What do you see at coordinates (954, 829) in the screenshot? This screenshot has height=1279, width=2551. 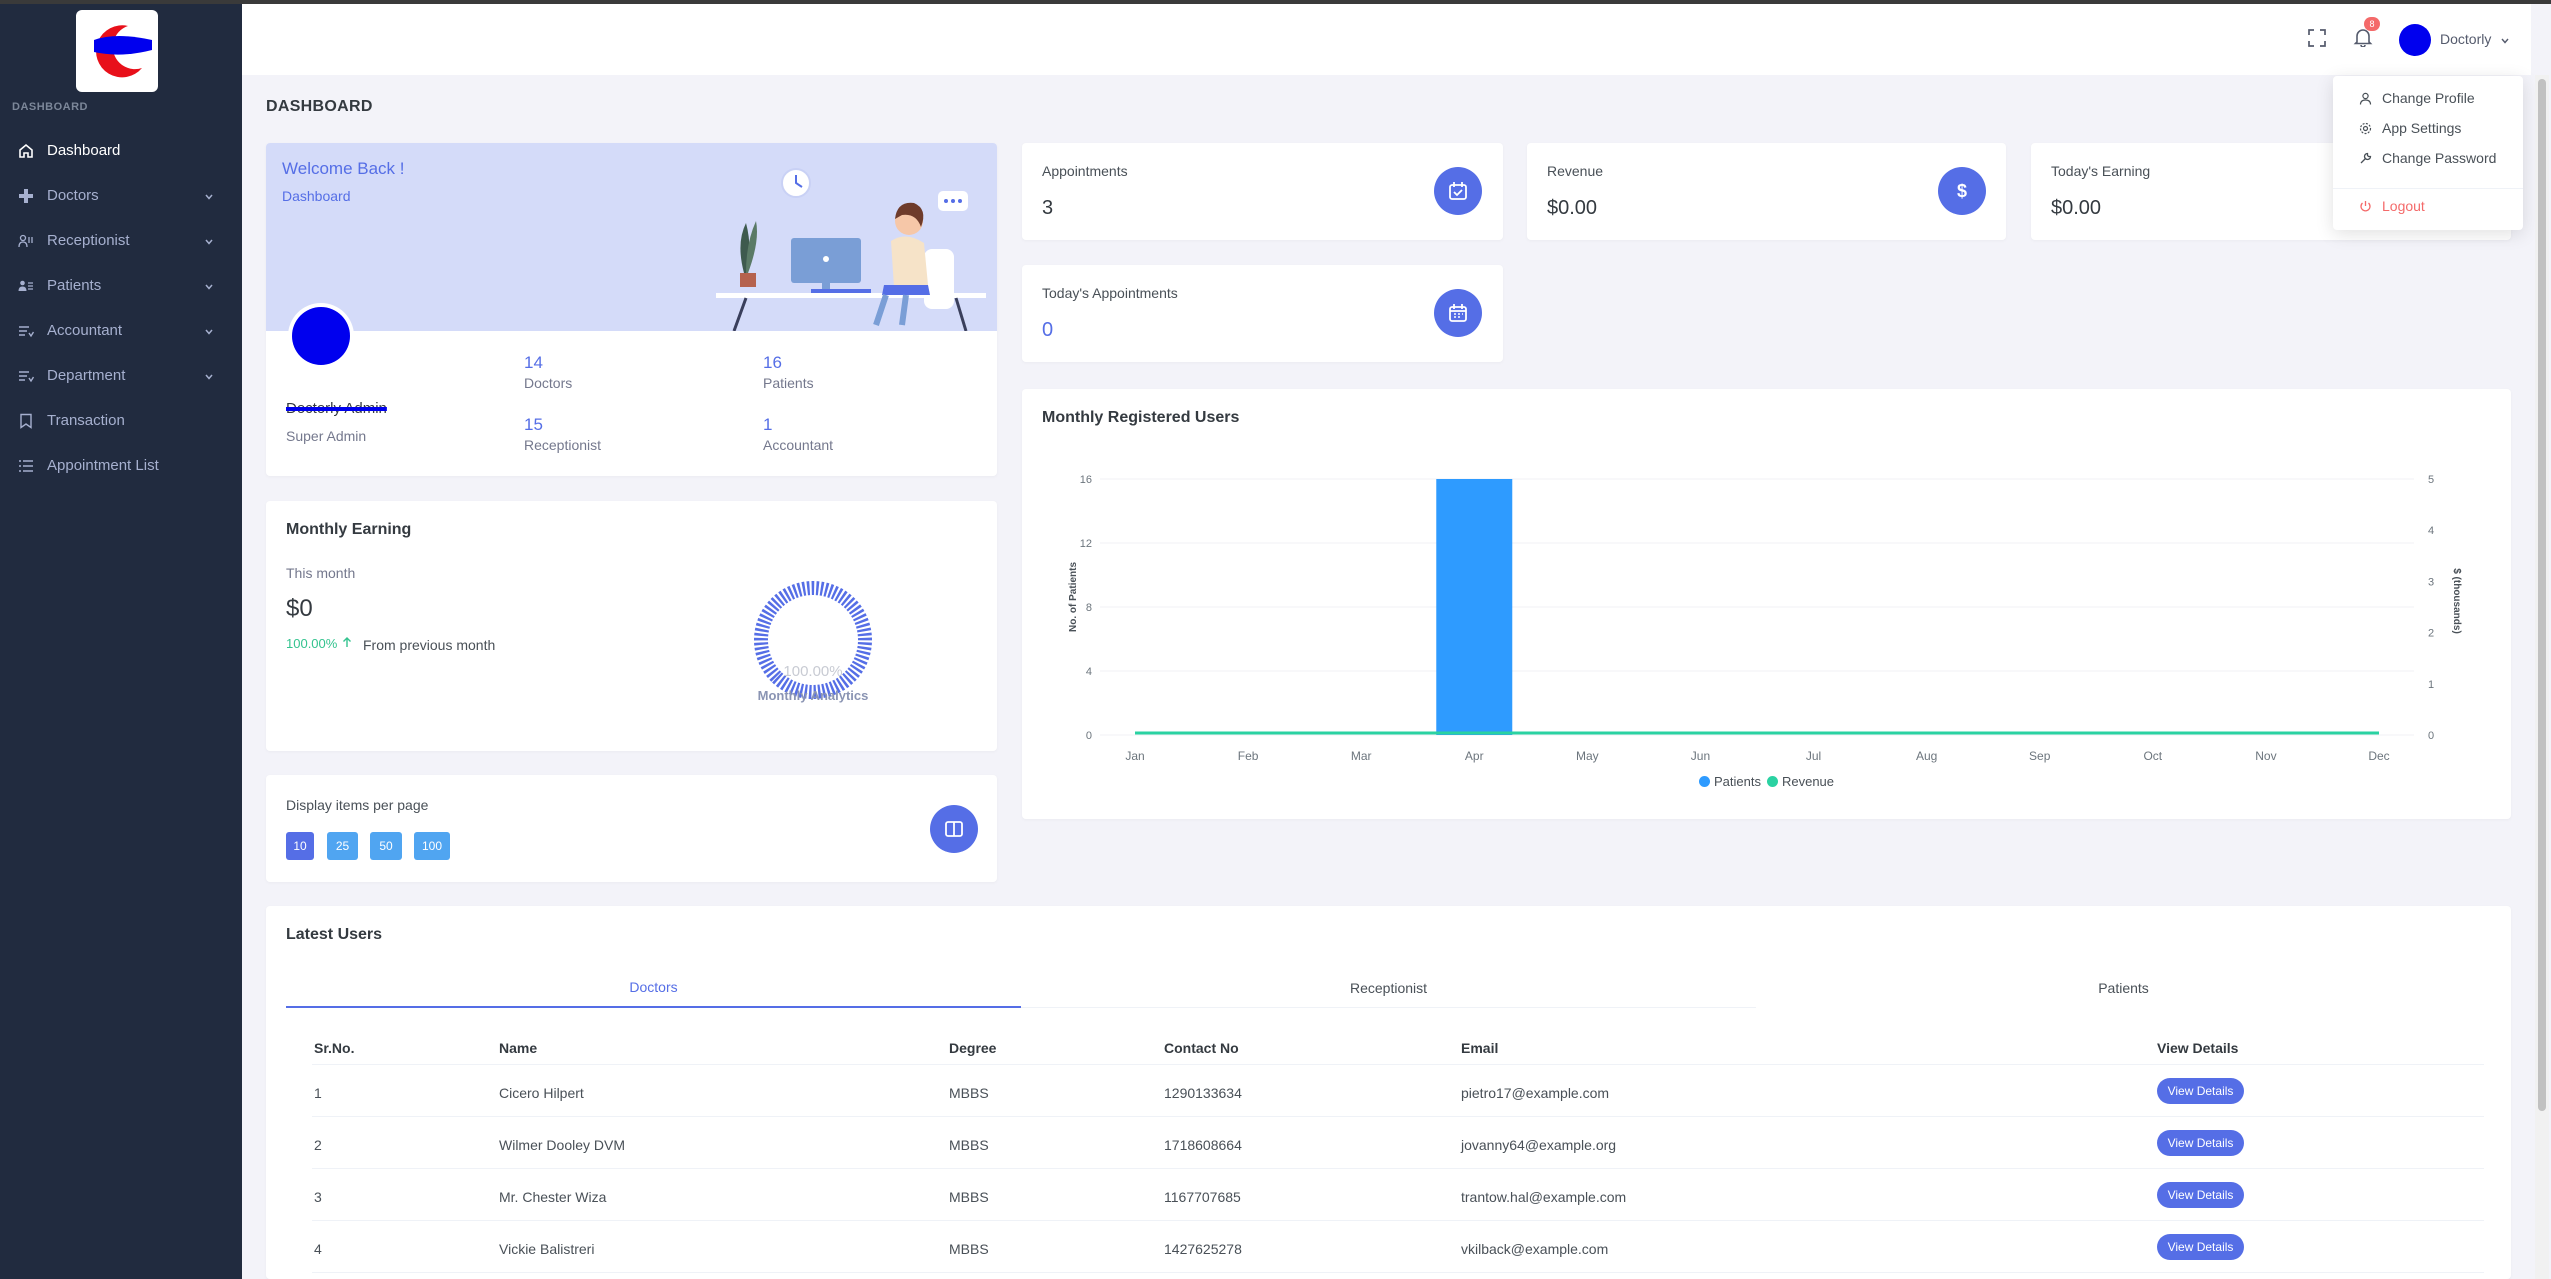 I see `book-open-icon` at bounding box center [954, 829].